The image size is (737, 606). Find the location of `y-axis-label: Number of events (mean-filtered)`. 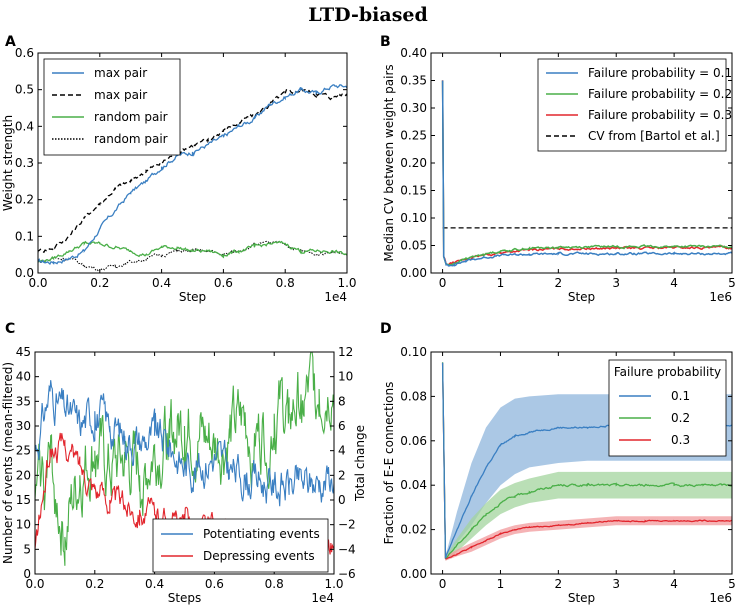

y-axis-label: Number of events (mean-filtered) is located at coordinates (8, 463).